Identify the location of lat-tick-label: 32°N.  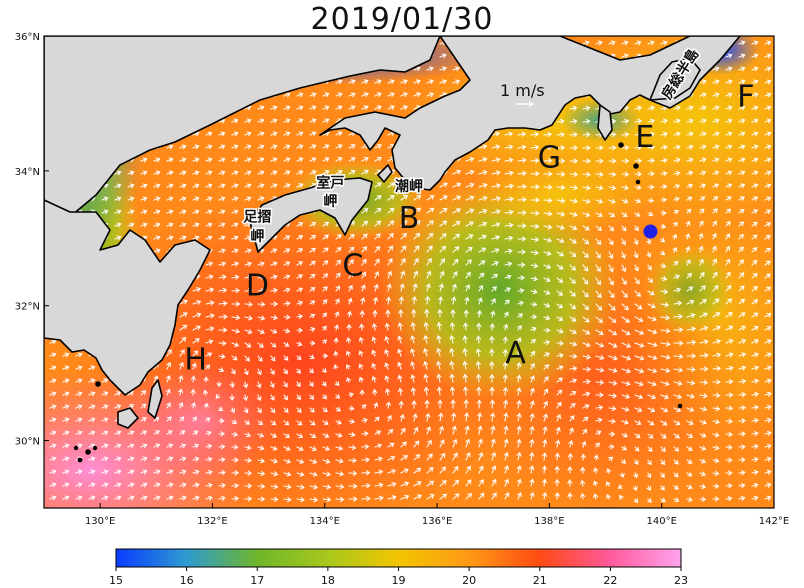
(27, 307).